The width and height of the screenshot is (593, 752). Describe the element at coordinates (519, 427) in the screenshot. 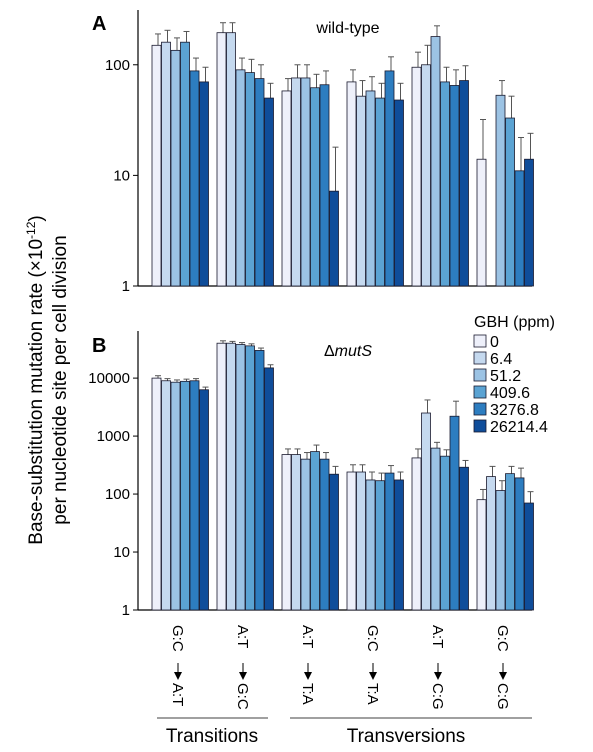

I see `legend-entry: 26214.4` at that location.